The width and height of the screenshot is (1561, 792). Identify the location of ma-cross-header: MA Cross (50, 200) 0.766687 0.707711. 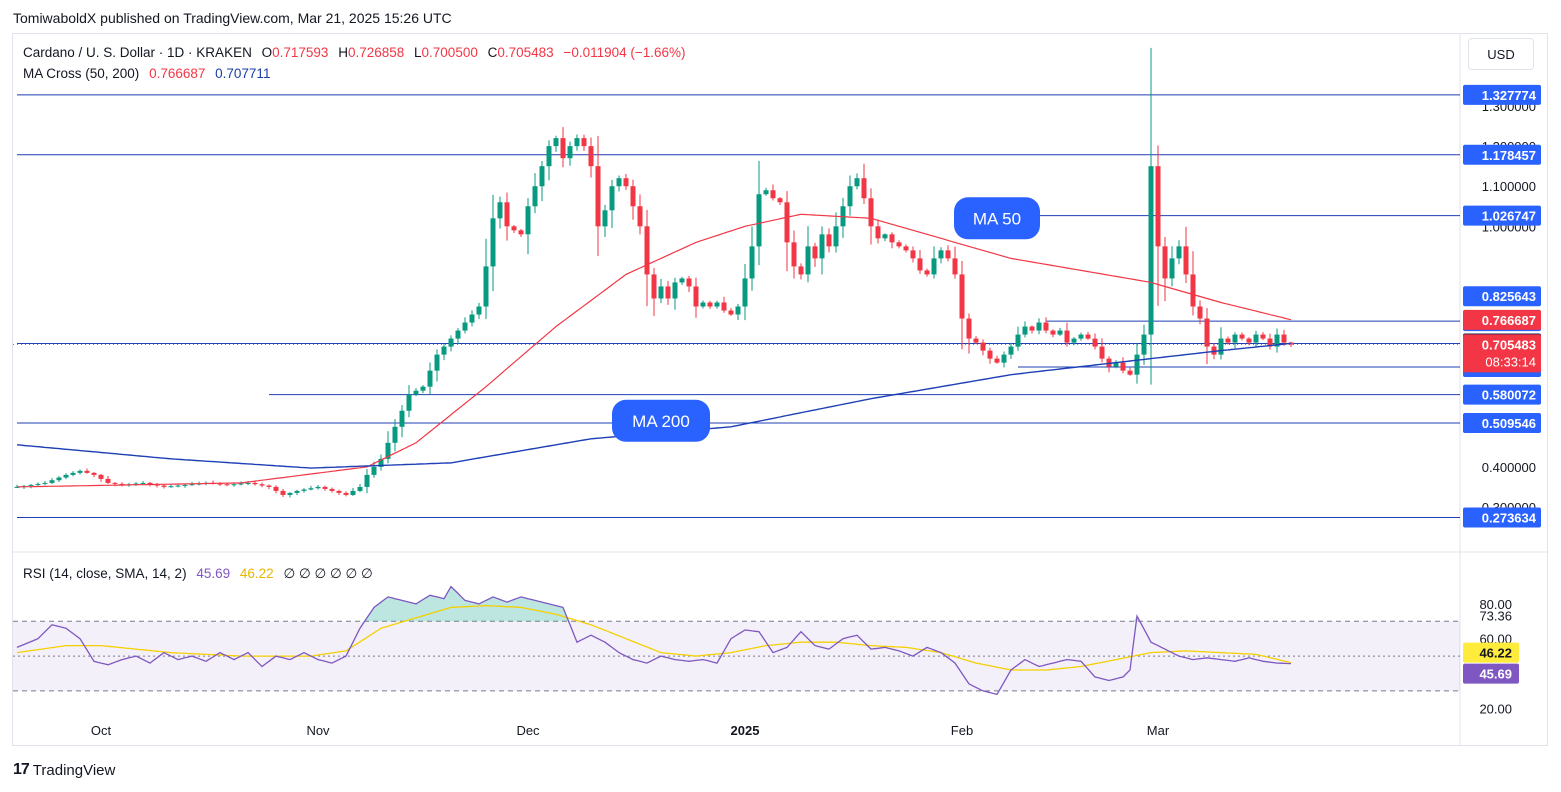
(146, 73).